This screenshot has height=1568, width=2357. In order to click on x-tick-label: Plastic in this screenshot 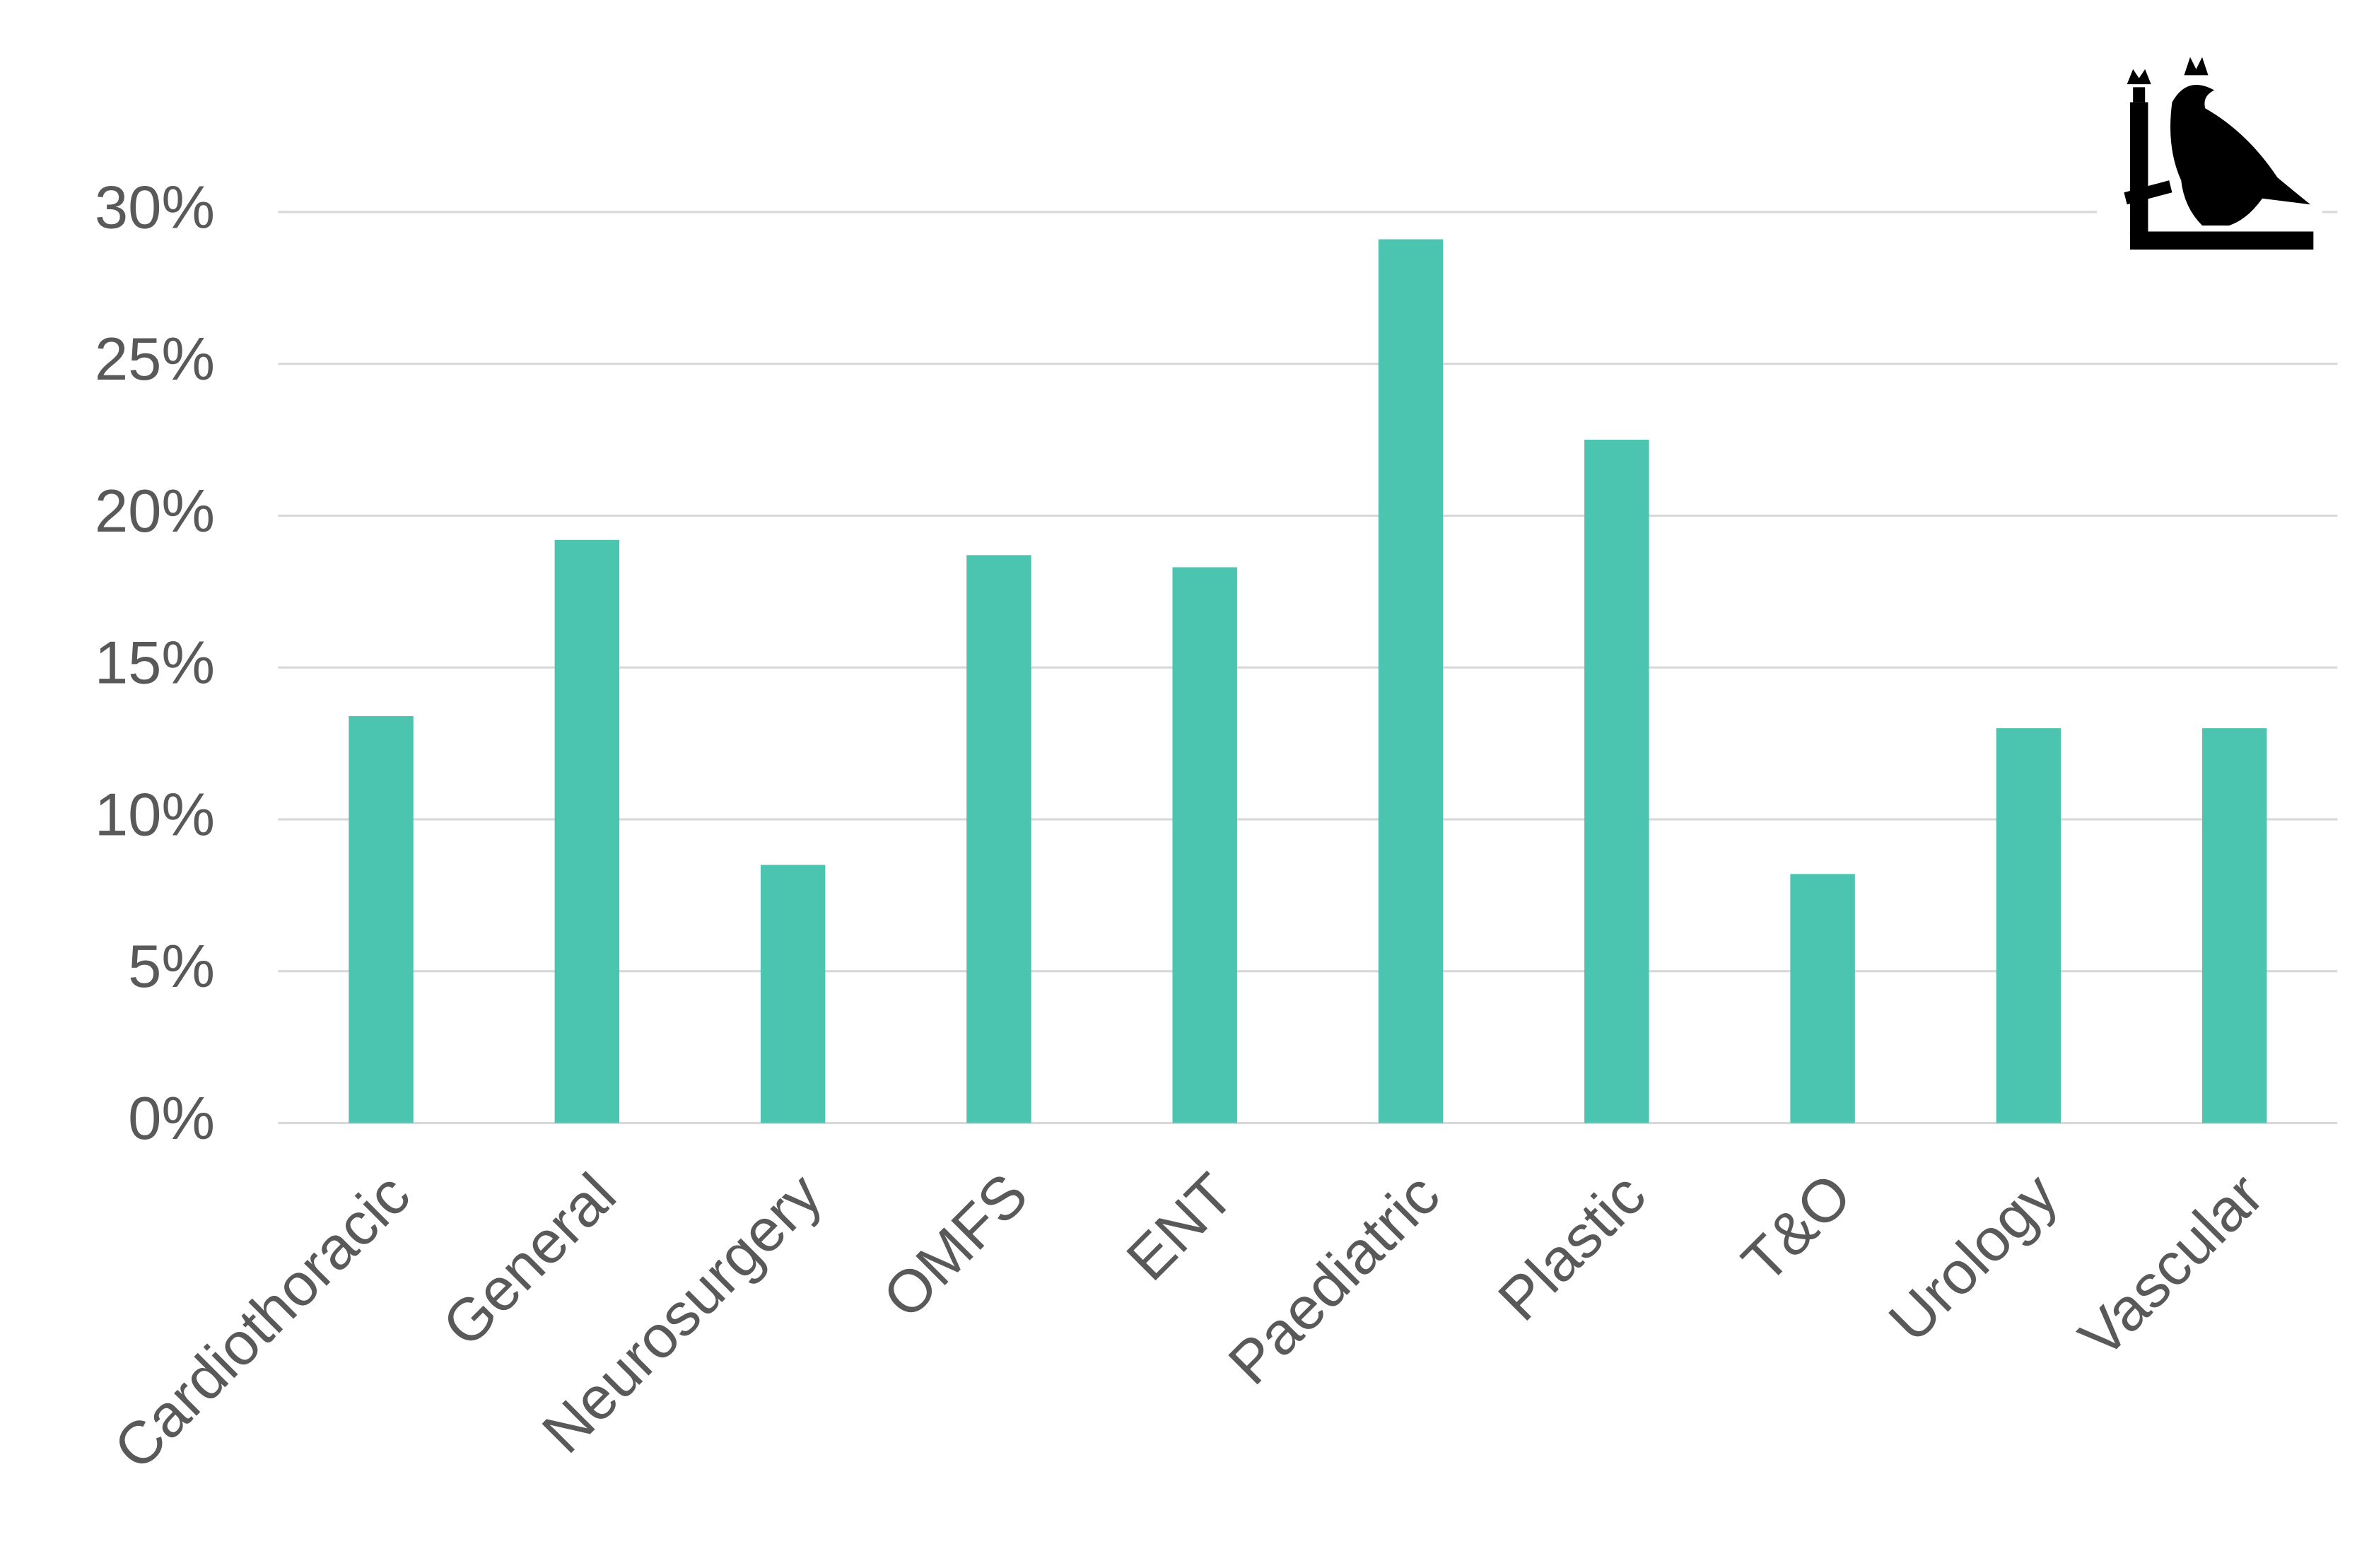, I will do `click(1572, 1247)`.